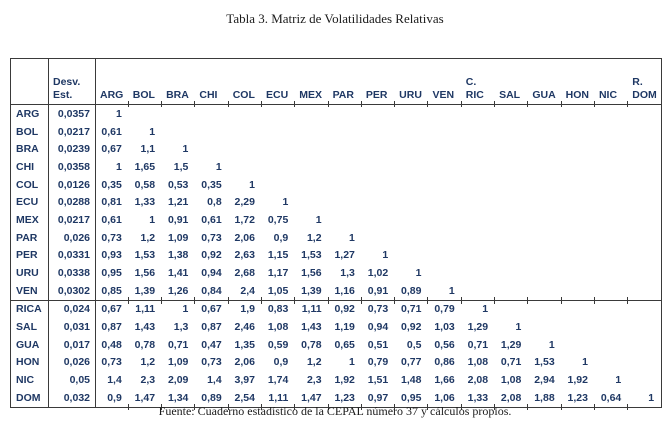 The width and height of the screenshot is (670, 426). I want to click on matrix-cell: 0,47, so click(211, 344).